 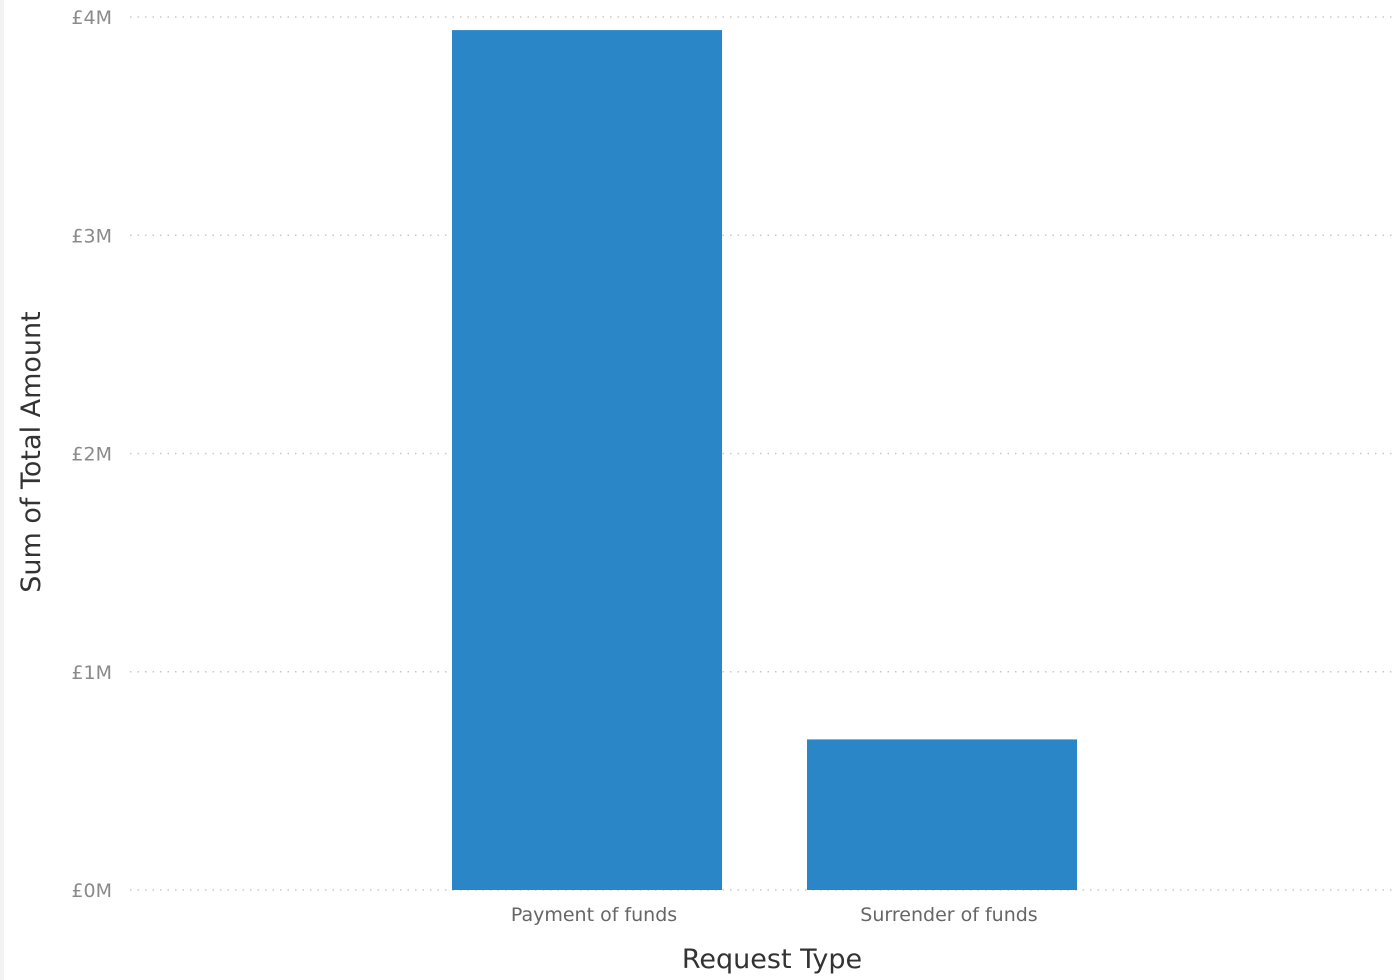 I want to click on x-category-label: Payment of funds, so click(x=594, y=915).